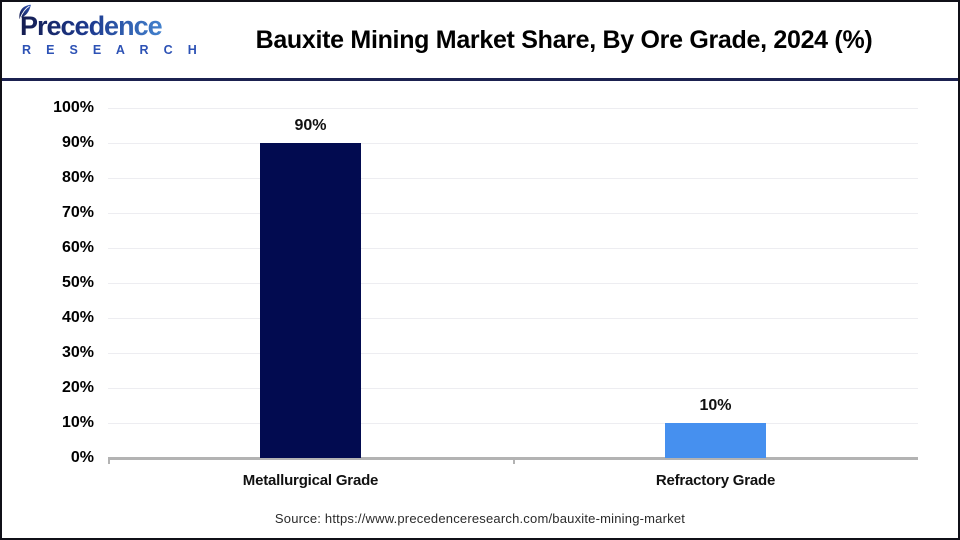 This screenshot has height=540, width=960. What do you see at coordinates (77, 317) in the screenshot?
I see `y-axis-tick-label: 40%` at bounding box center [77, 317].